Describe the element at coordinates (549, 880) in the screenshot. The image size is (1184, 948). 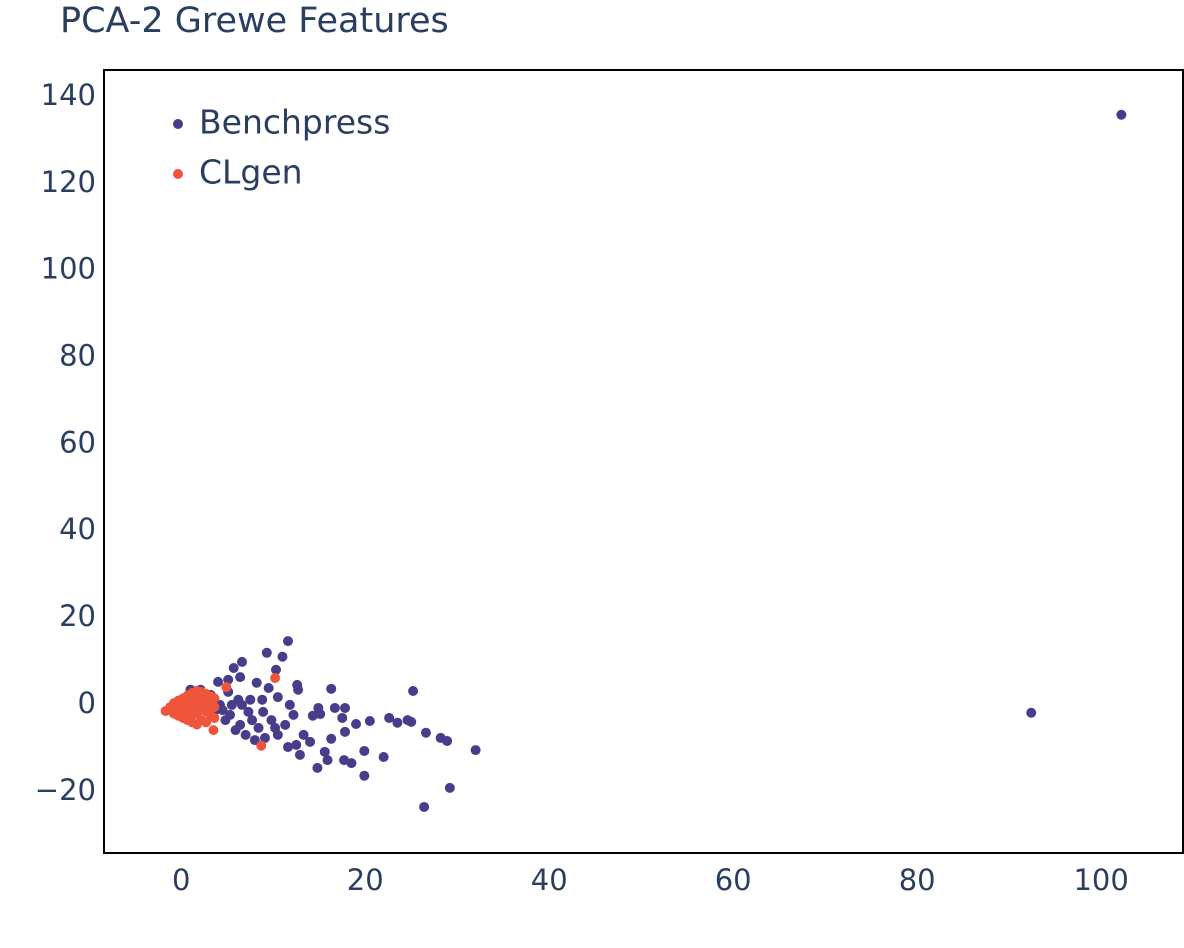
I see `x-tick-label: 40` at that location.